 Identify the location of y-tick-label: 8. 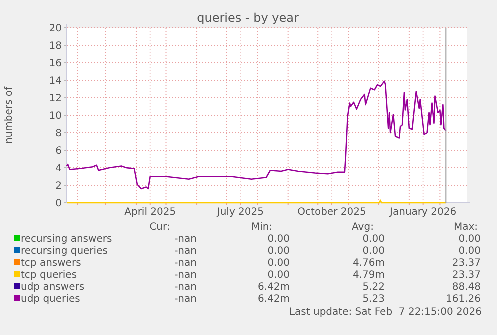
(59, 134).